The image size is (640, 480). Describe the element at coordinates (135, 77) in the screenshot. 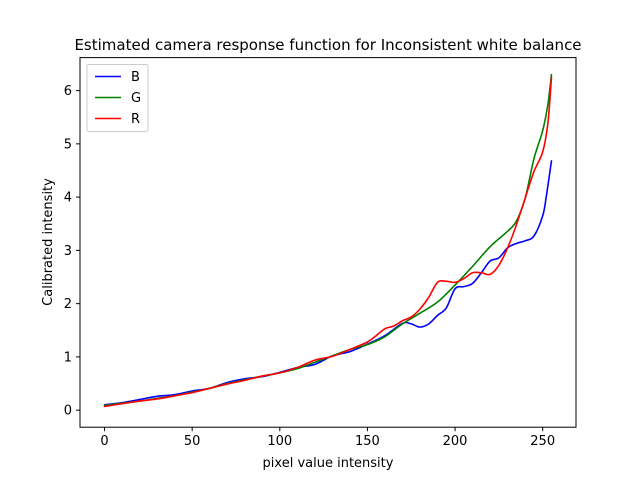

I see `legend-label-b: B` at that location.